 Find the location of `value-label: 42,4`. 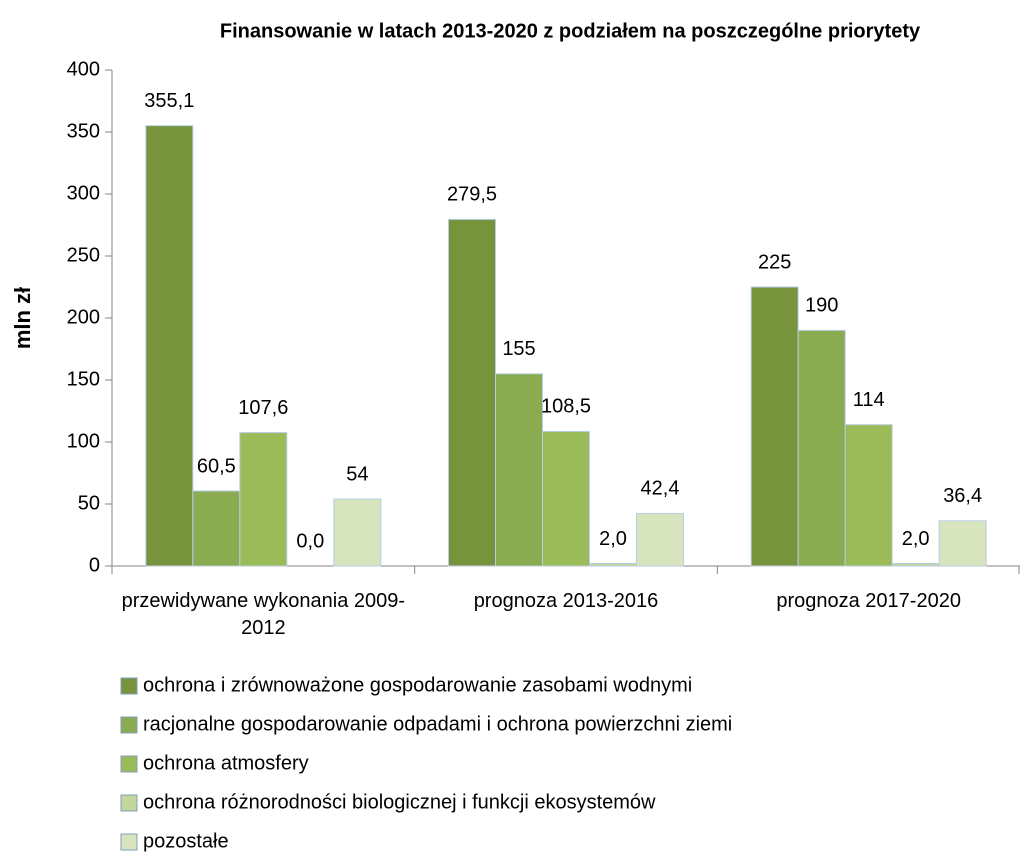

value-label: 42,4 is located at coordinates (660, 489).